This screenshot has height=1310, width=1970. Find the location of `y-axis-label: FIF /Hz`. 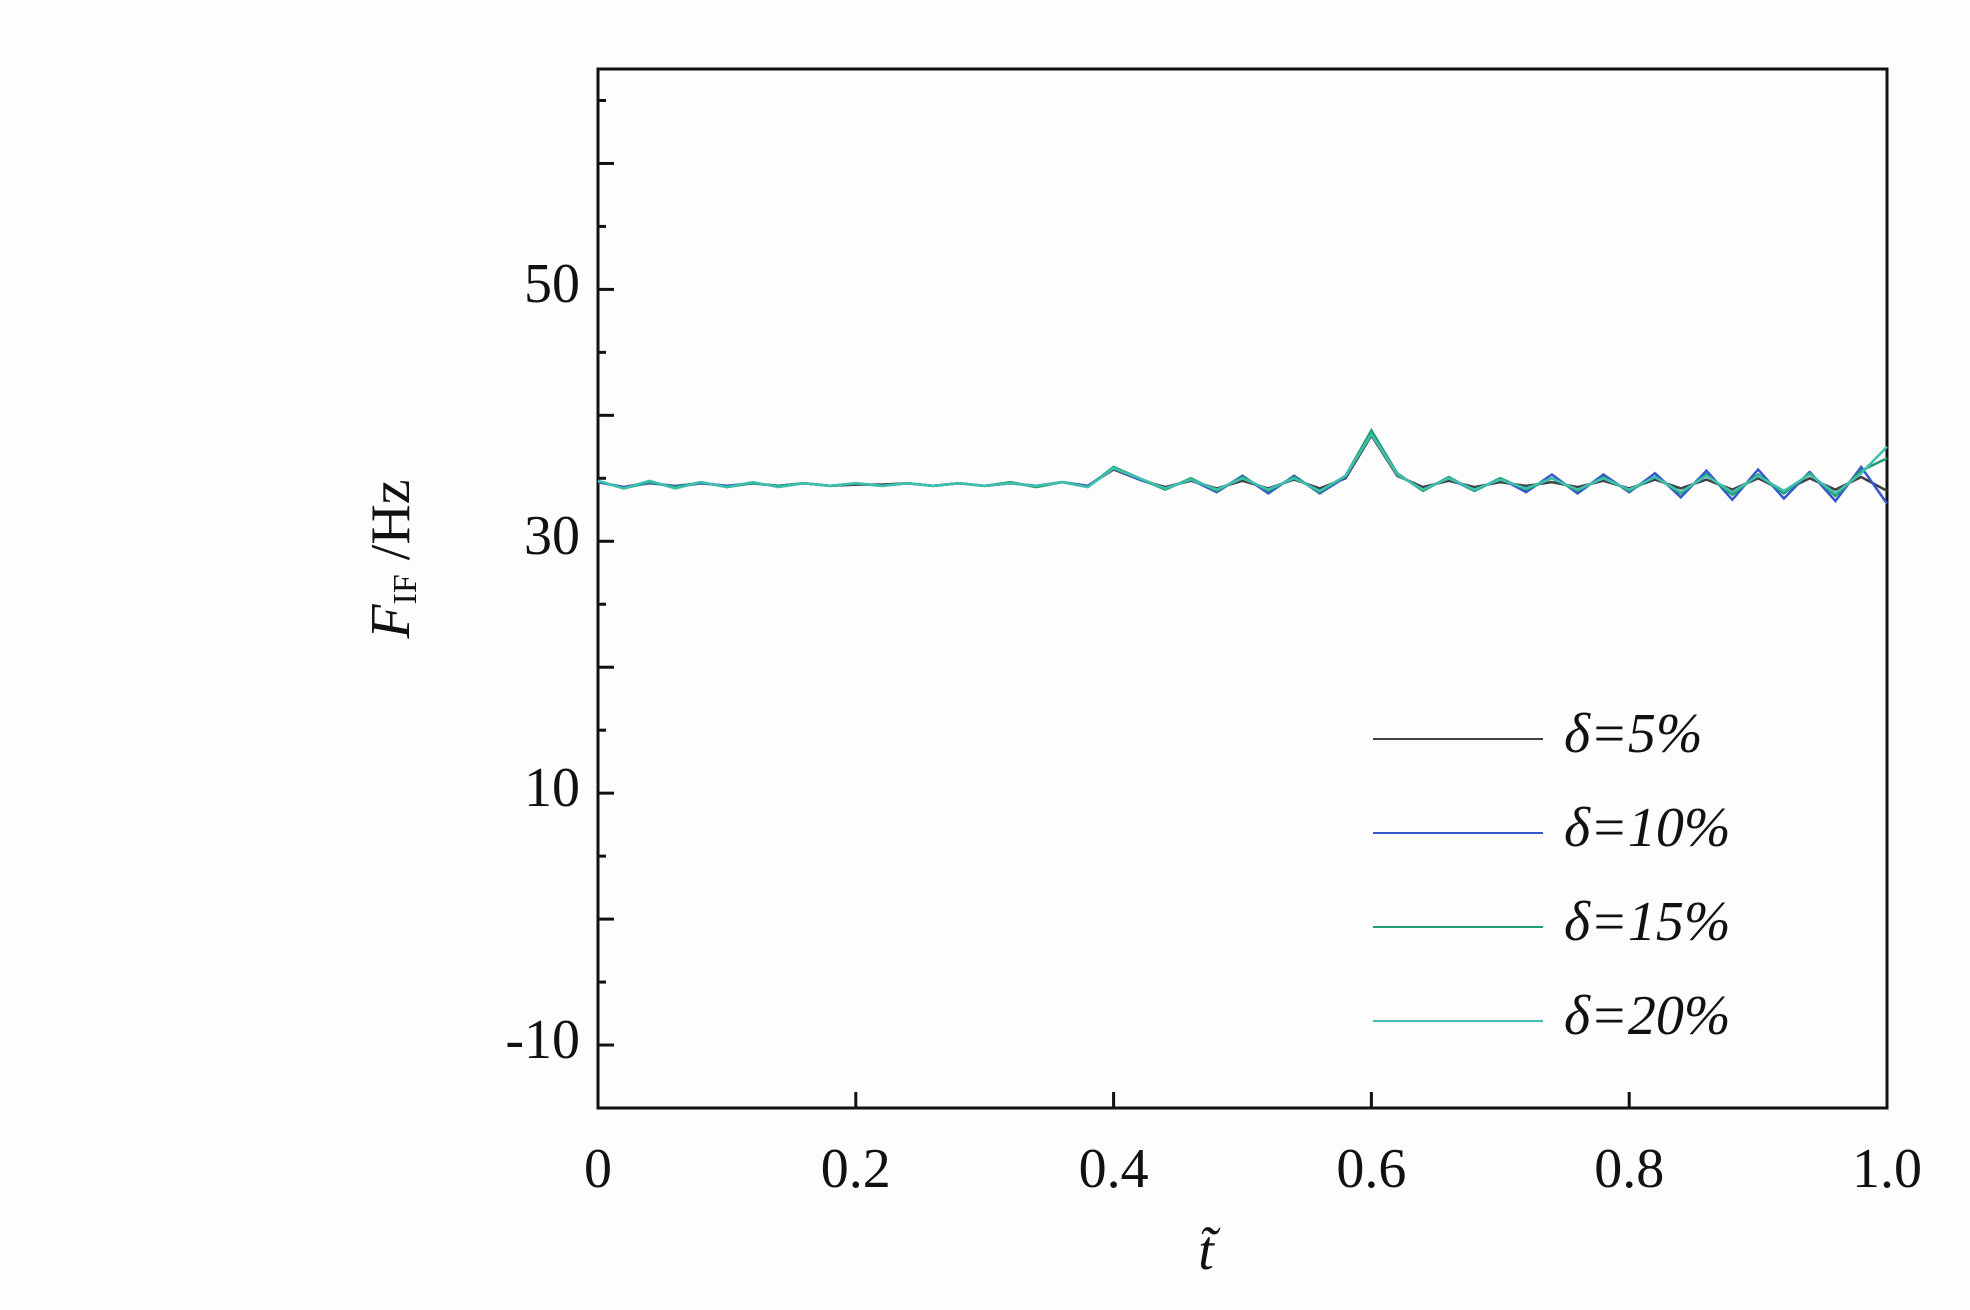

y-axis-label: FIF /Hz is located at coordinates (392, 559).